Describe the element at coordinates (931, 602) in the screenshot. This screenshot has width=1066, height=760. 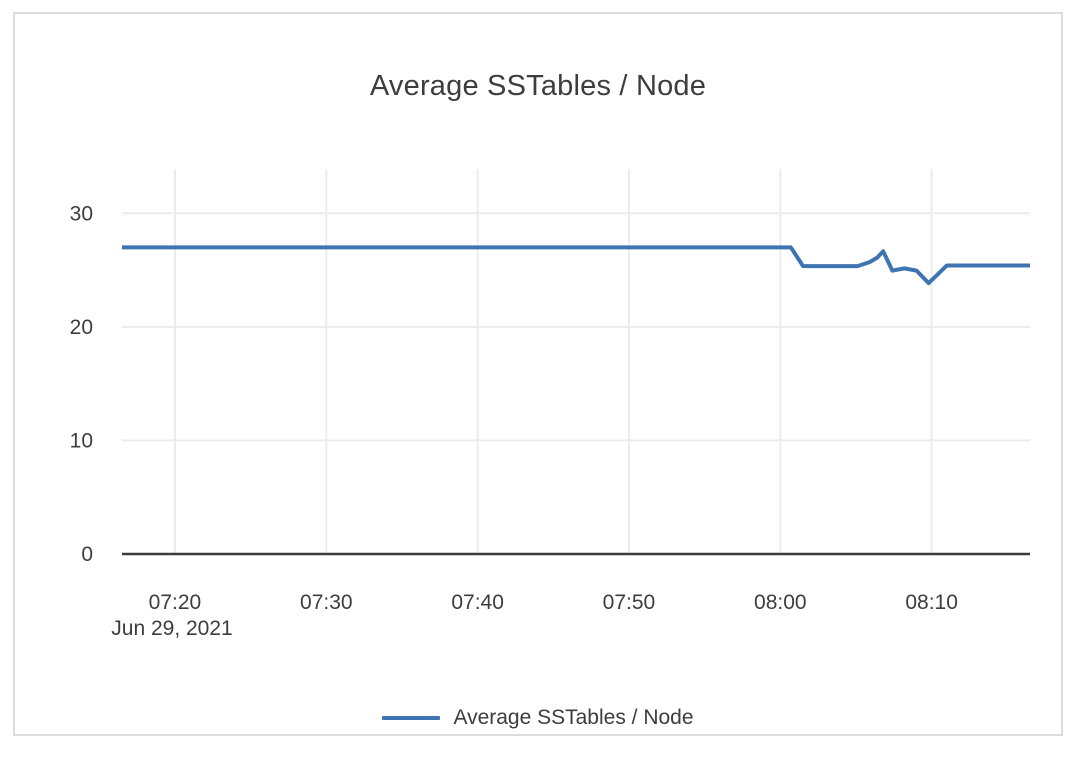
I see `x-tick-label: 08:10` at that location.